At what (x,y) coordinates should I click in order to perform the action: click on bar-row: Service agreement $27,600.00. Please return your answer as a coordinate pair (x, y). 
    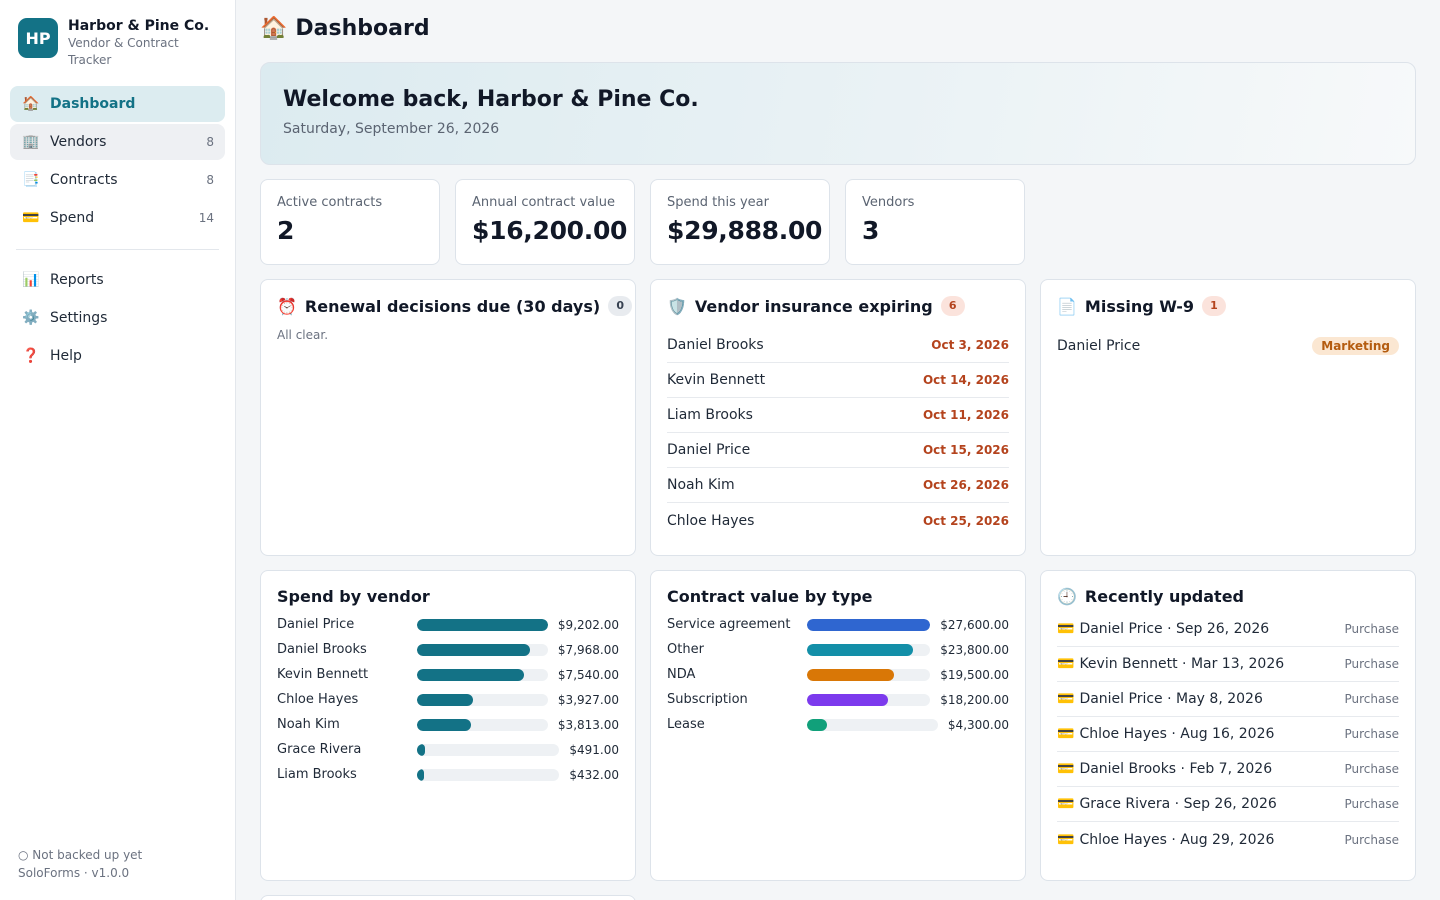
    Looking at the image, I should click on (838, 624).